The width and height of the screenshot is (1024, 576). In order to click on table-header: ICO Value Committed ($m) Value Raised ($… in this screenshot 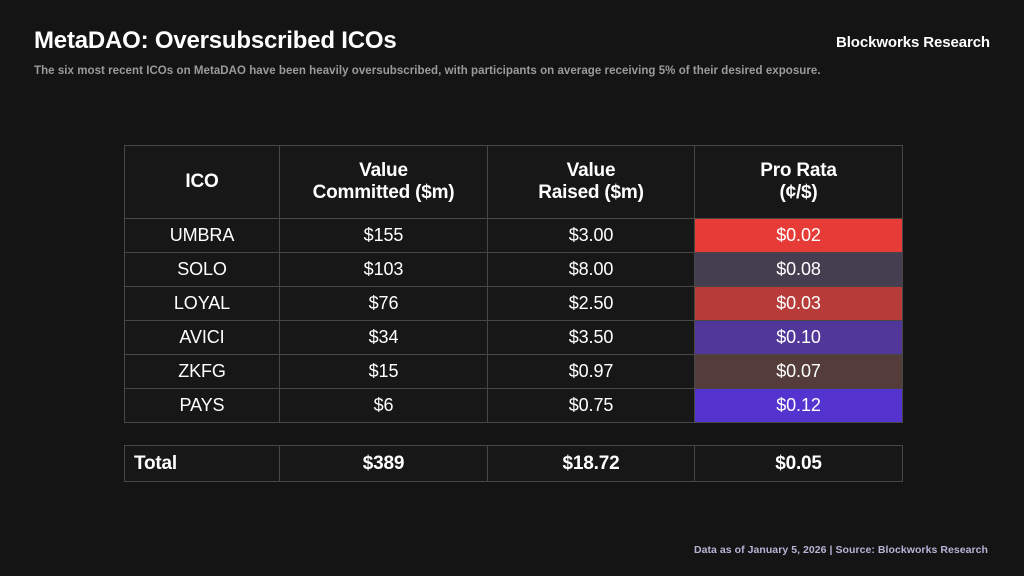, I will do `click(513, 182)`.